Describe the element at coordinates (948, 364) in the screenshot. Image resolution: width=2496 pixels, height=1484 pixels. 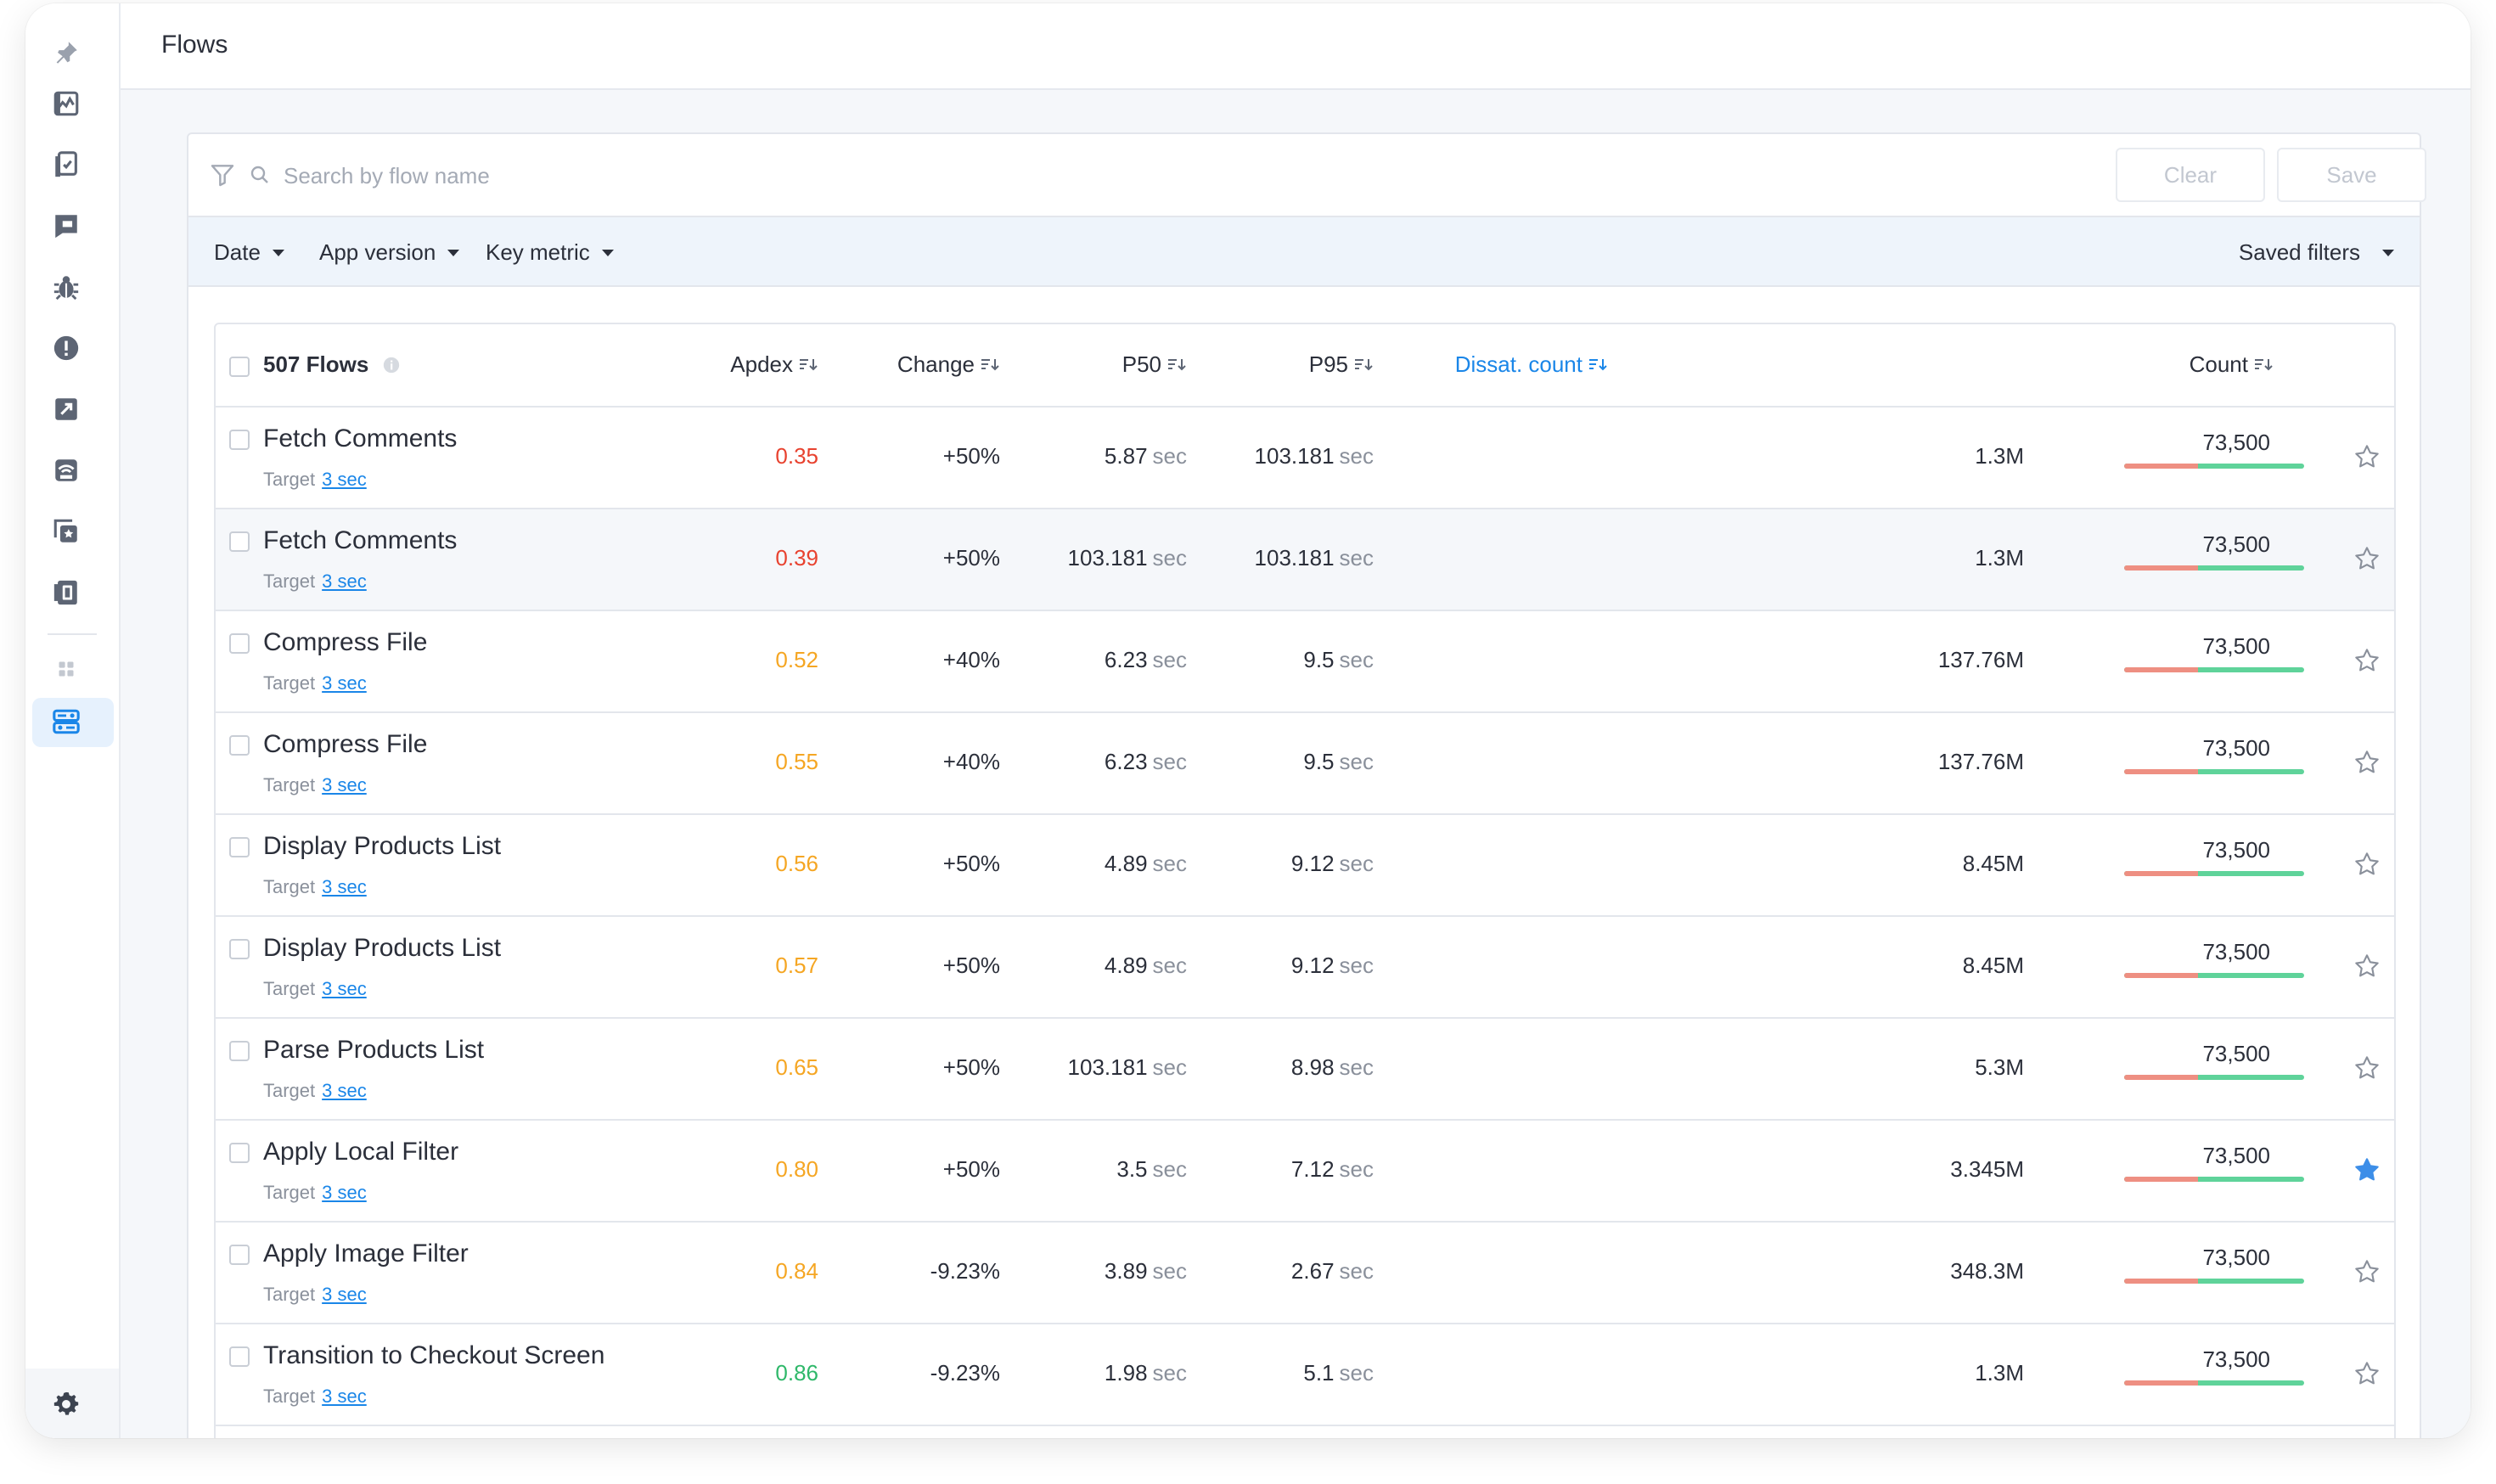
I see `column-header-change: Change` at that location.